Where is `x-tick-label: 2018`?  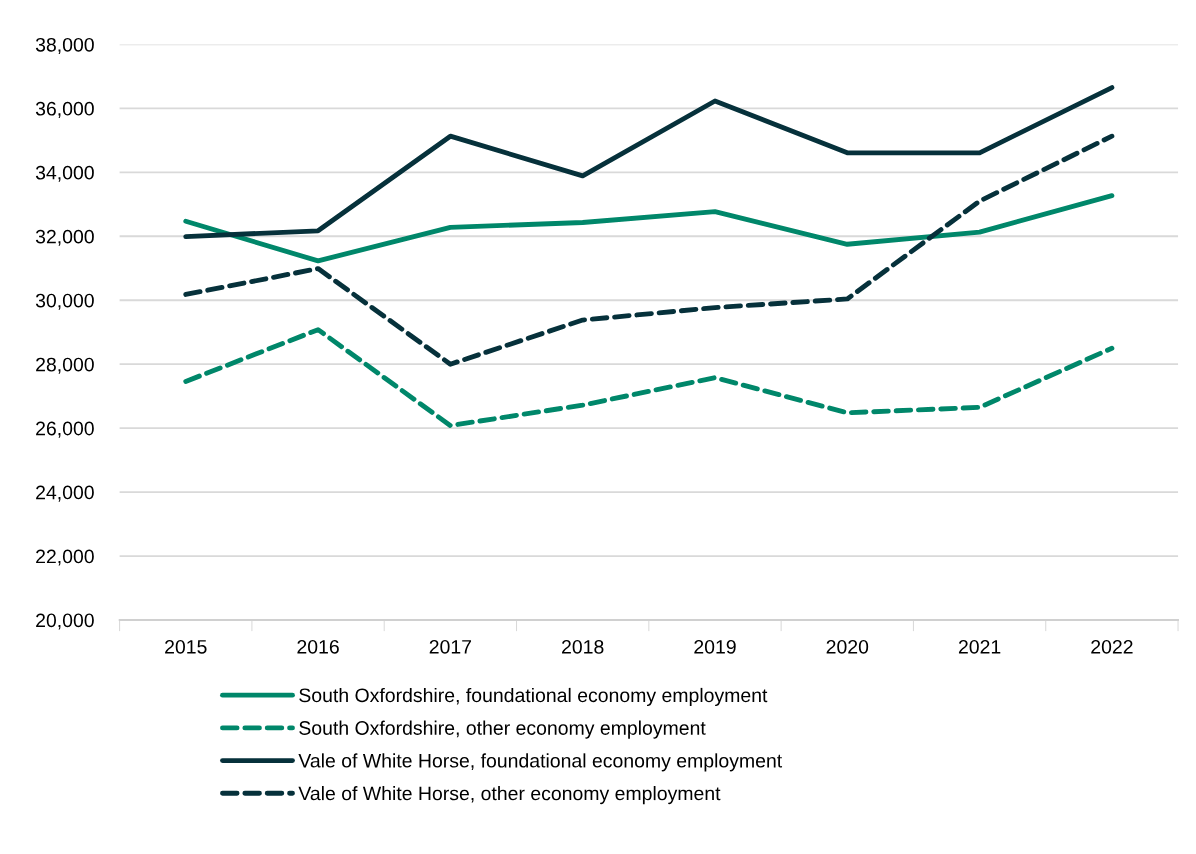 x-tick-label: 2018 is located at coordinates (583, 646).